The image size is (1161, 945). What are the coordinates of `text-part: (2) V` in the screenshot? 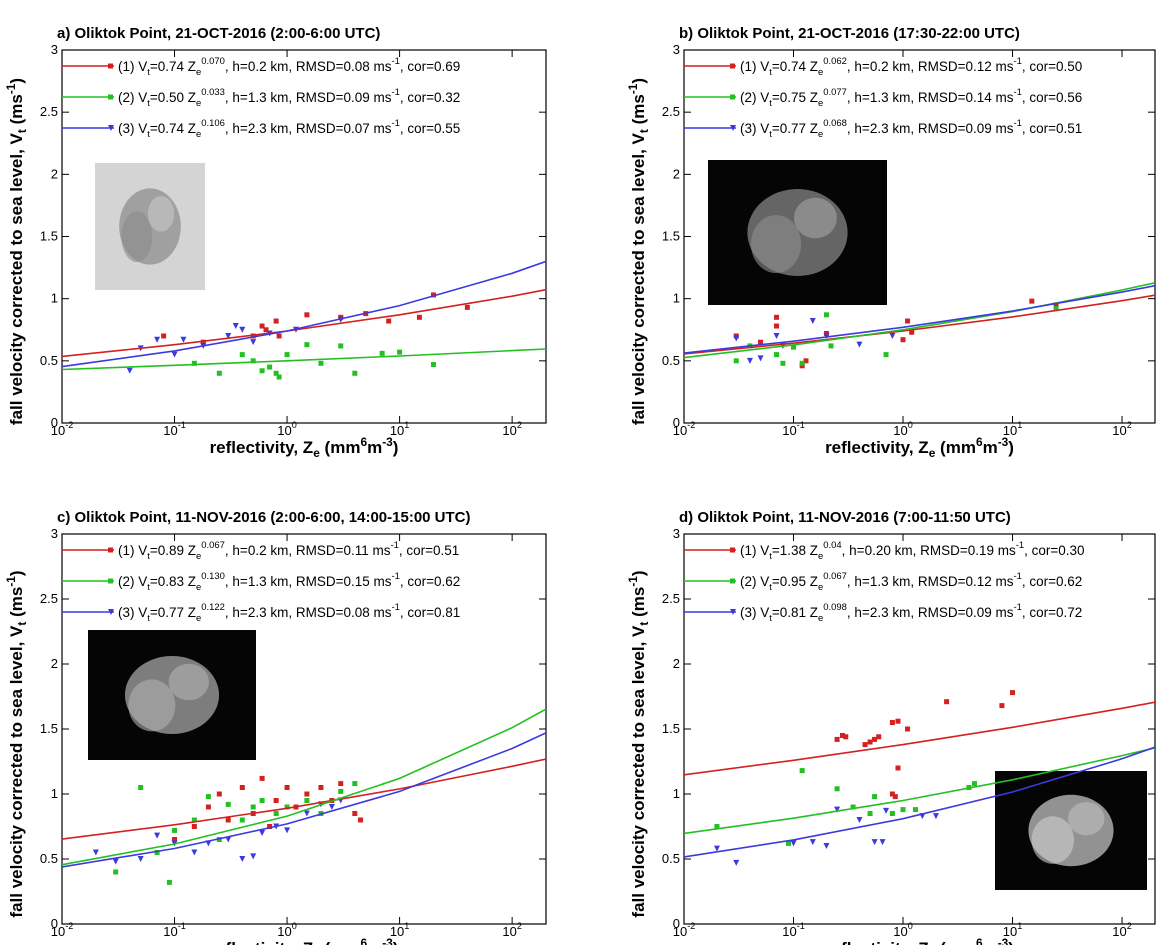 It's located at (132, 581).